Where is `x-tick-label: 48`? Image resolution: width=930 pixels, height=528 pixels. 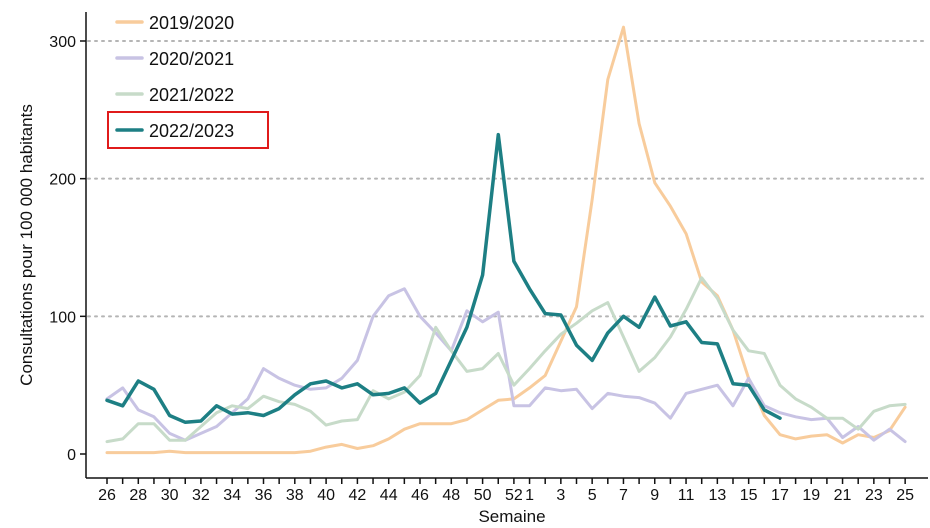 x-tick-label: 48 is located at coordinates (451, 495).